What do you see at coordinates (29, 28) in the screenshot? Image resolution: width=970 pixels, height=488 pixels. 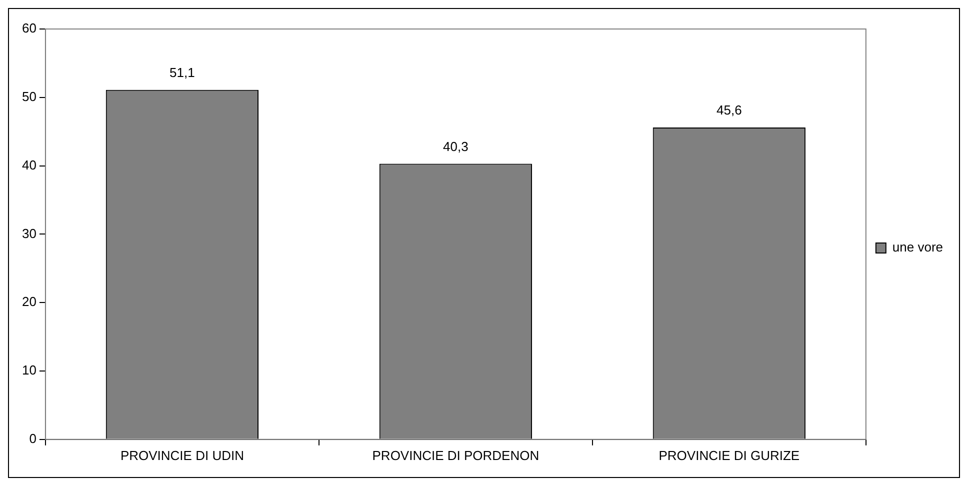 I see `y-tick-label: 60` at bounding box center [29, 28].